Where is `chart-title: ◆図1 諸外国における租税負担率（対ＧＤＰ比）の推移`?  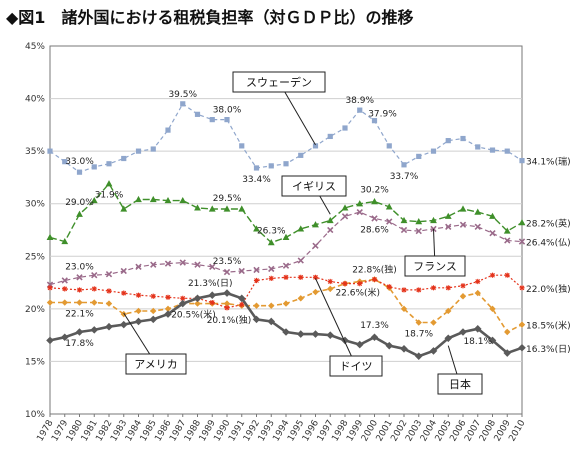
chart-title: ◆図1 諸外国における租税負担率（対ＧＤＰ比）の推移 is located at coordinates (210, 17).